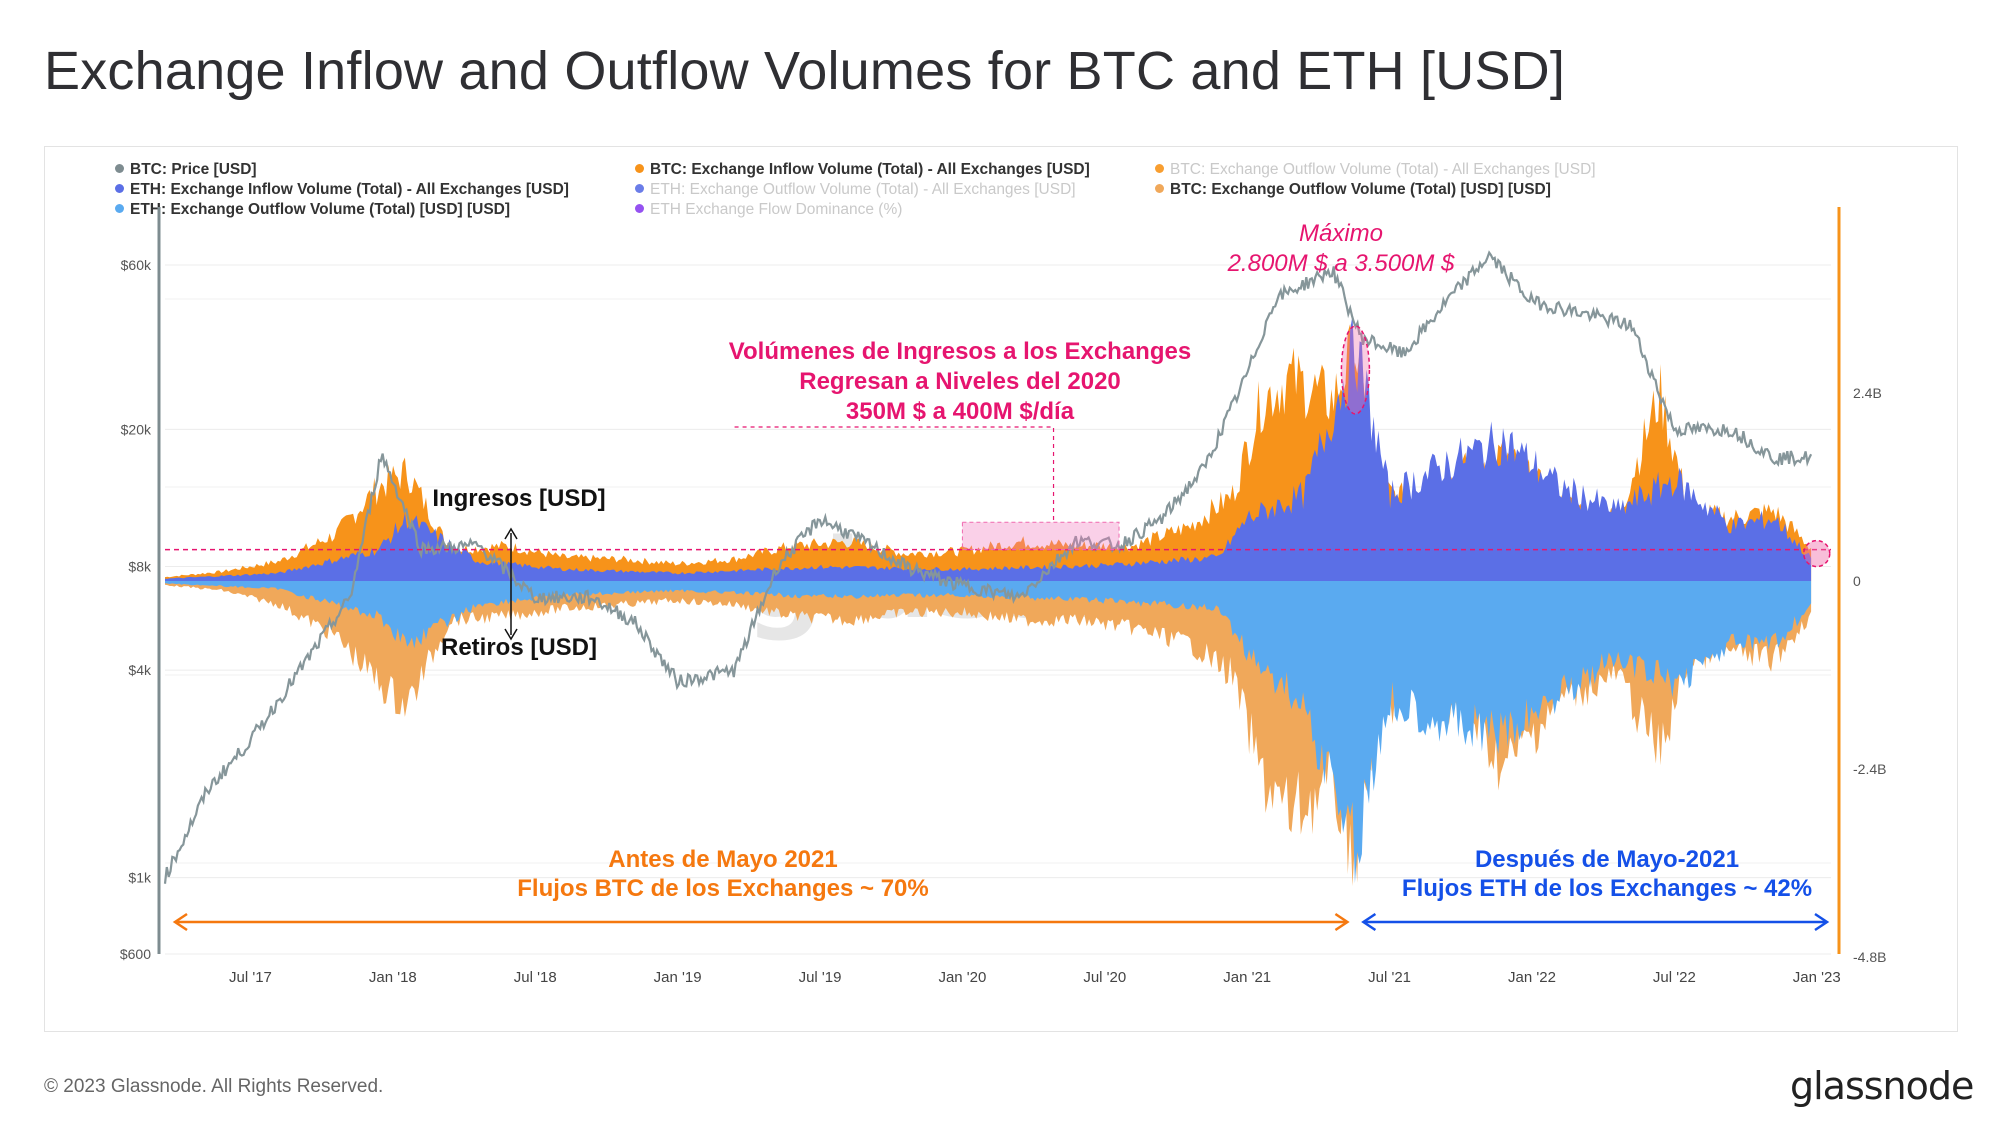 This screenshot has height=1144, width=2000. What do you see at coordinates (135, 954) in the screenshot?
I see `y-left-tick-label: $600` at bounding box center [135, 954].